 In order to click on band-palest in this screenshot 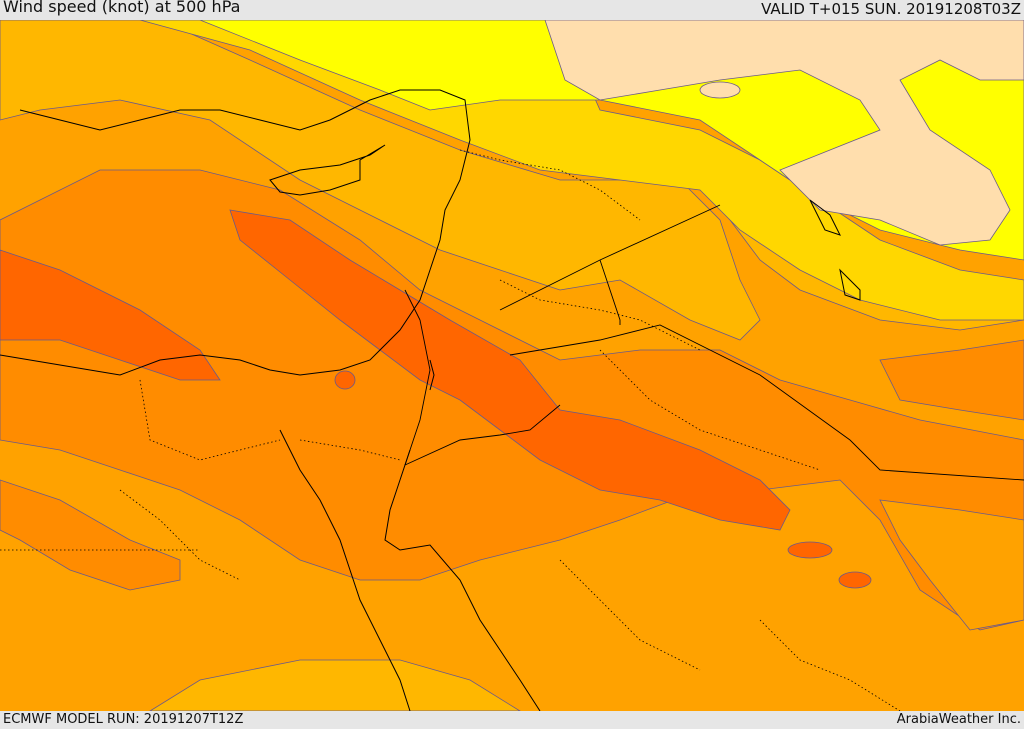, I will do `click(784, 133)`.